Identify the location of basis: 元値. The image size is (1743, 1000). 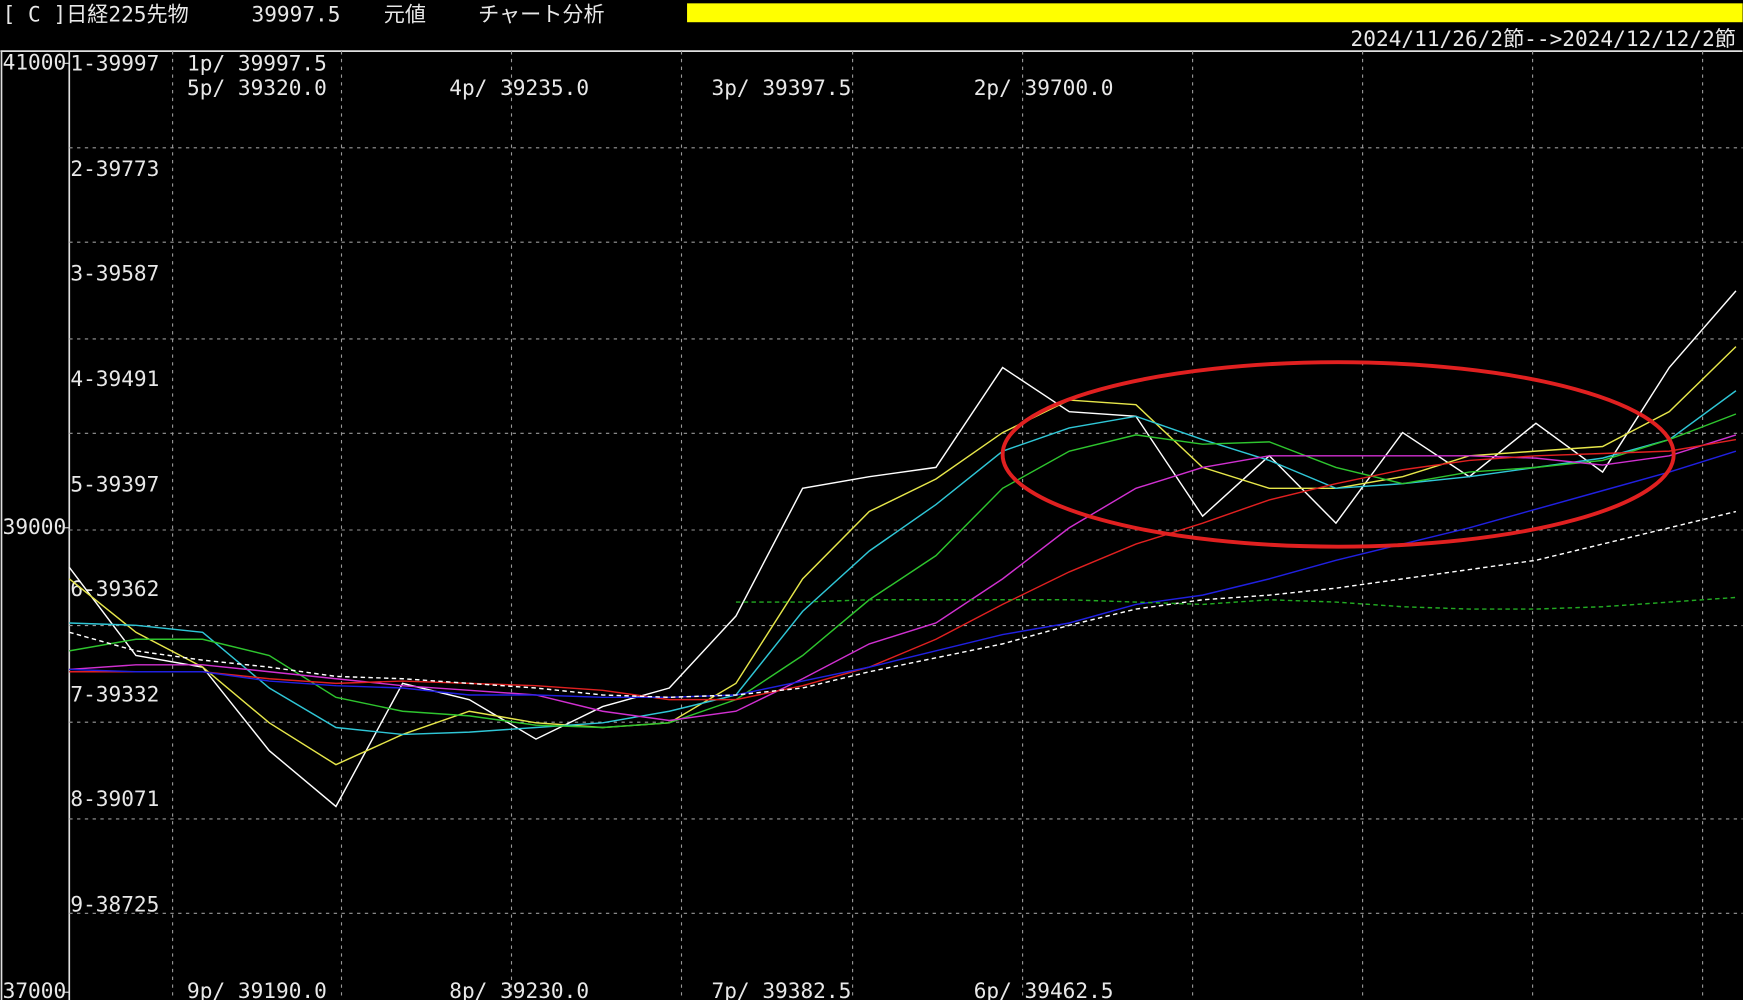
(405, 14).